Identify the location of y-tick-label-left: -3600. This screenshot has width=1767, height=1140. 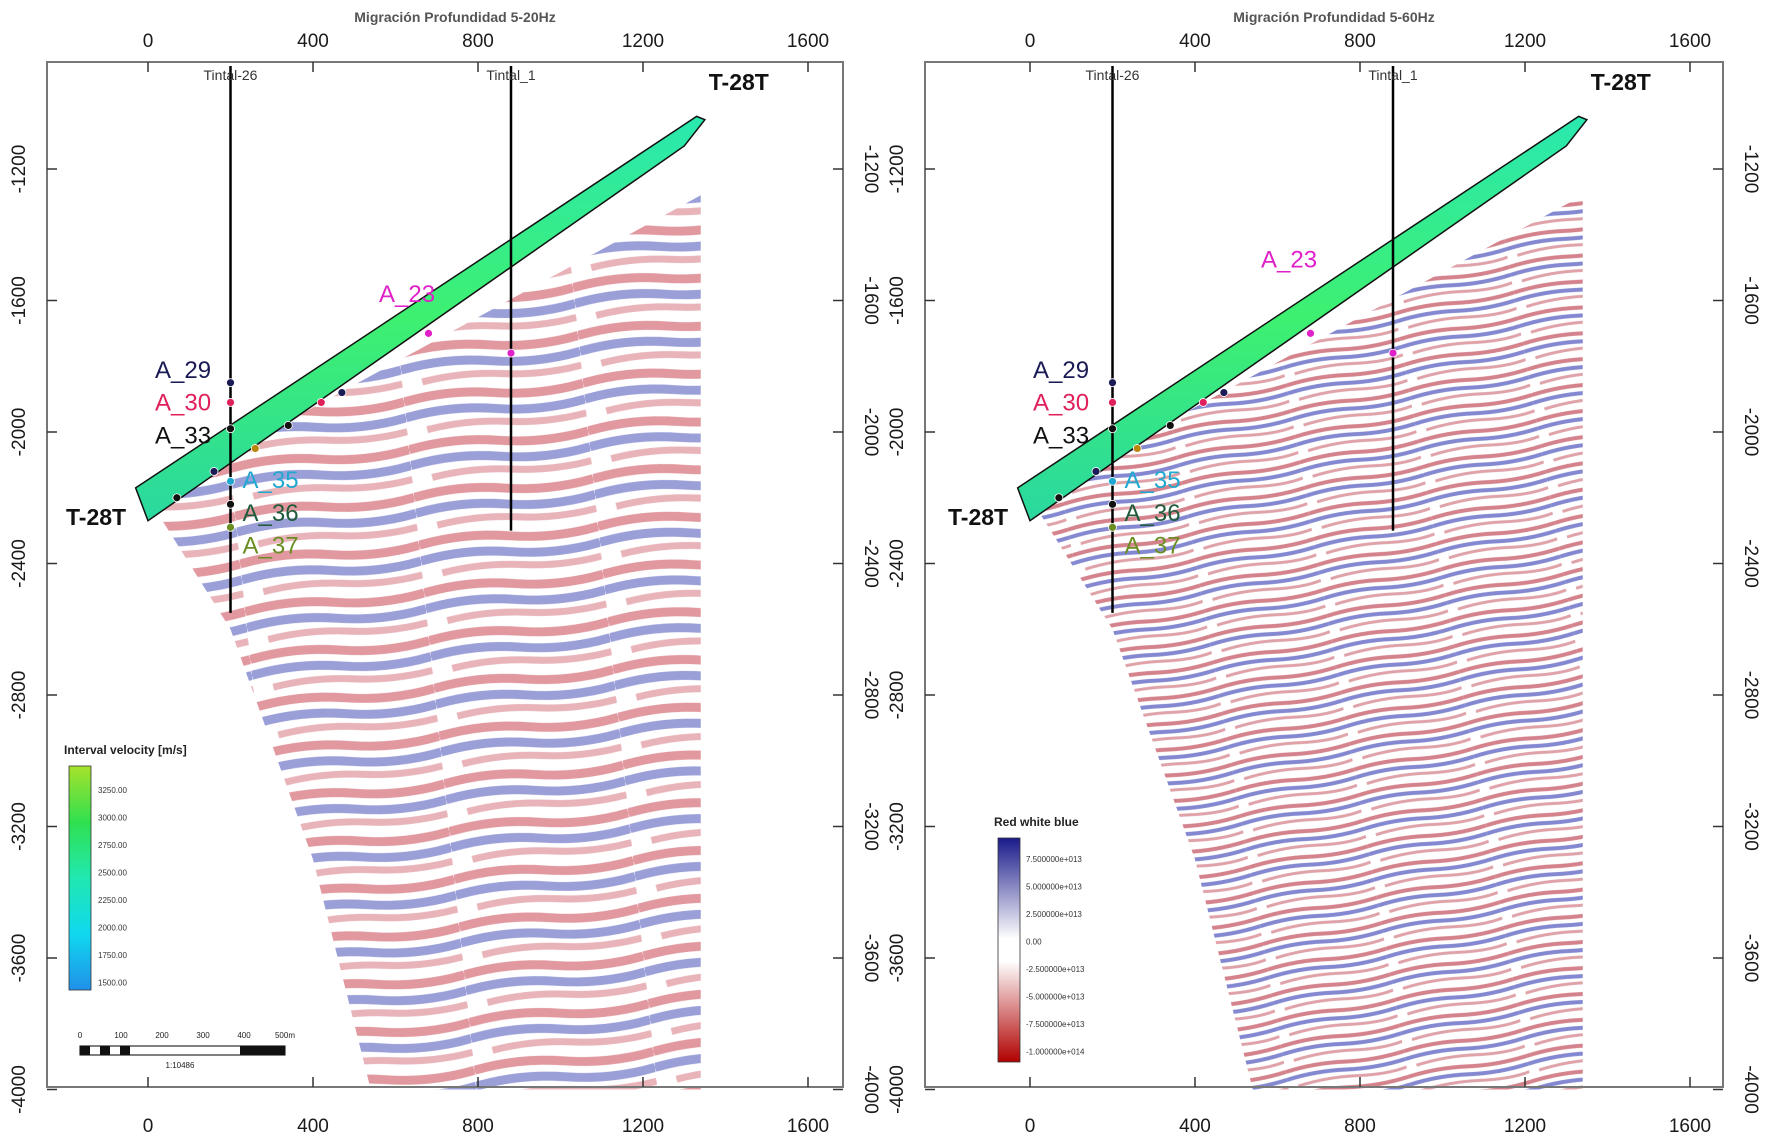
(897, 958).